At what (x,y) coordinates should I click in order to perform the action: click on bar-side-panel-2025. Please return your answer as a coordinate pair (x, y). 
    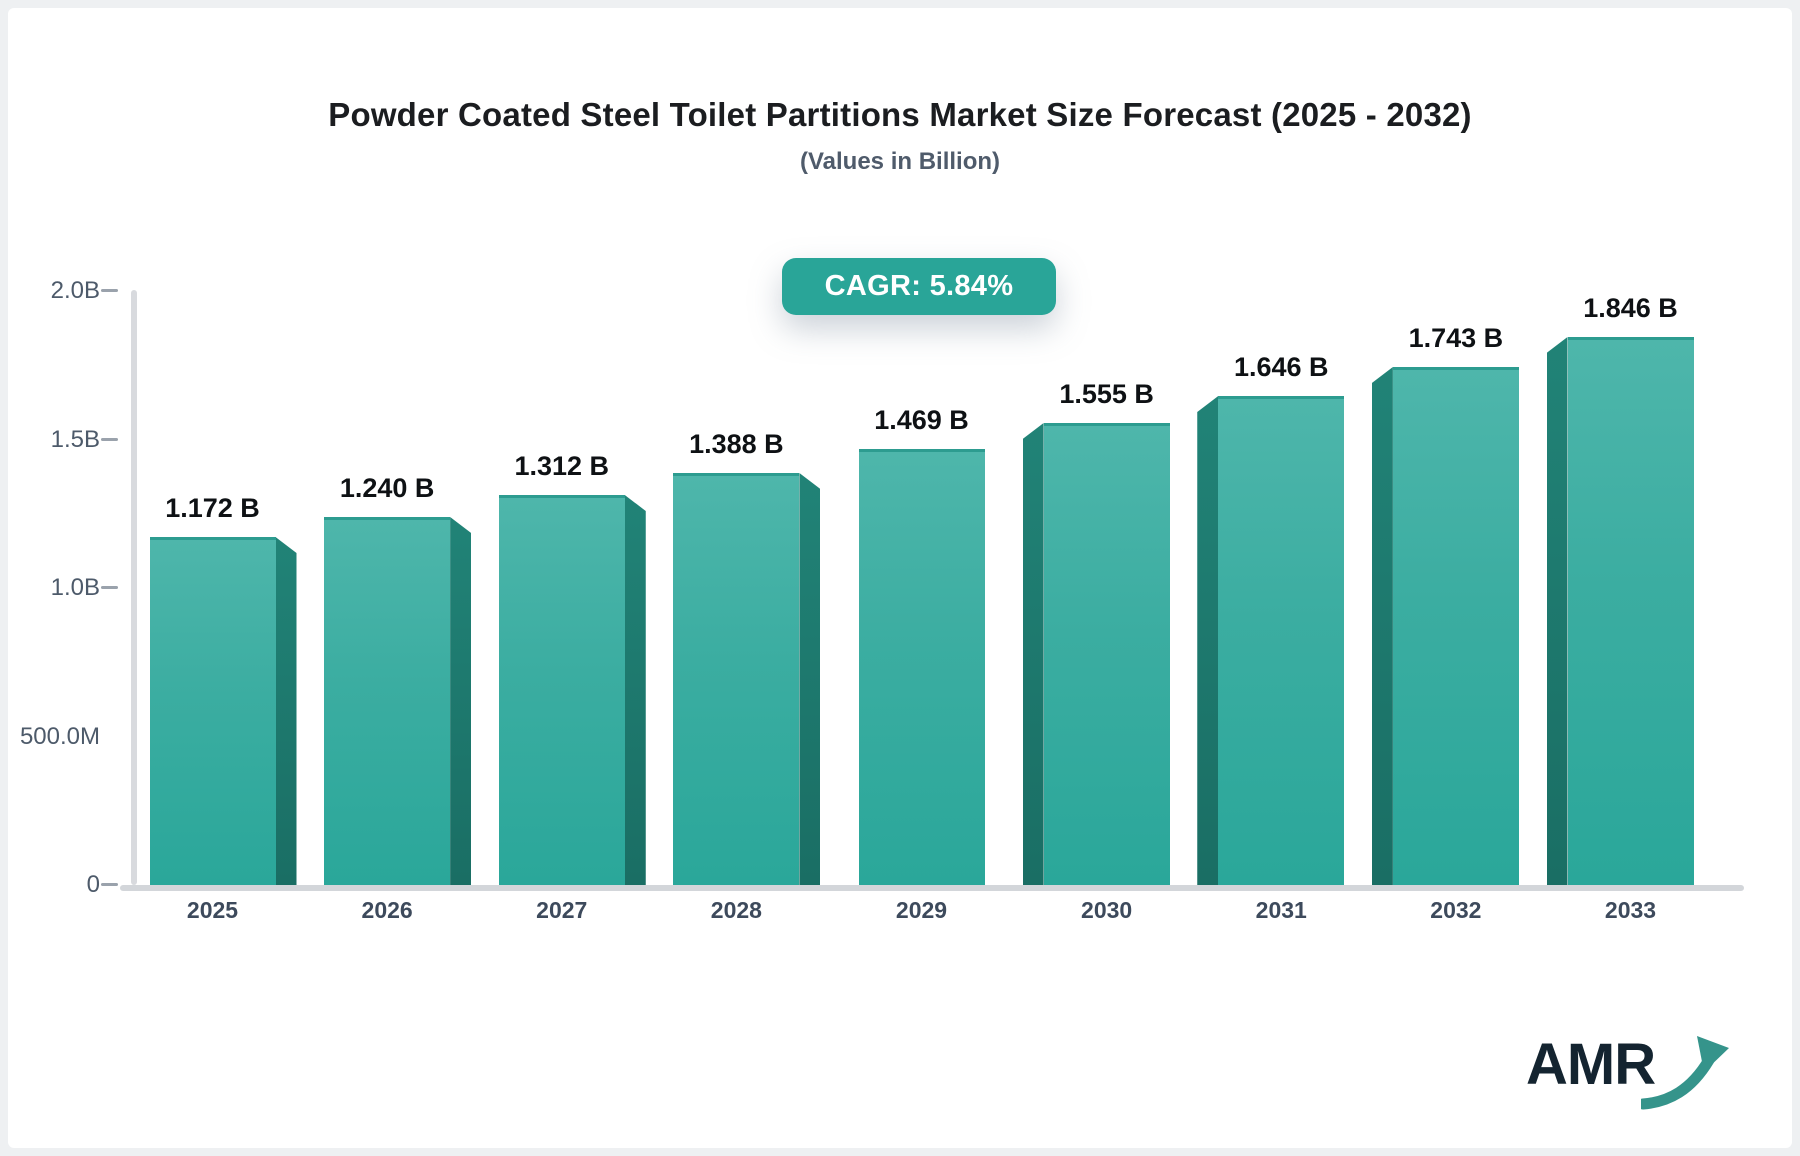
    Looking at the image, I should click on (286, 711).